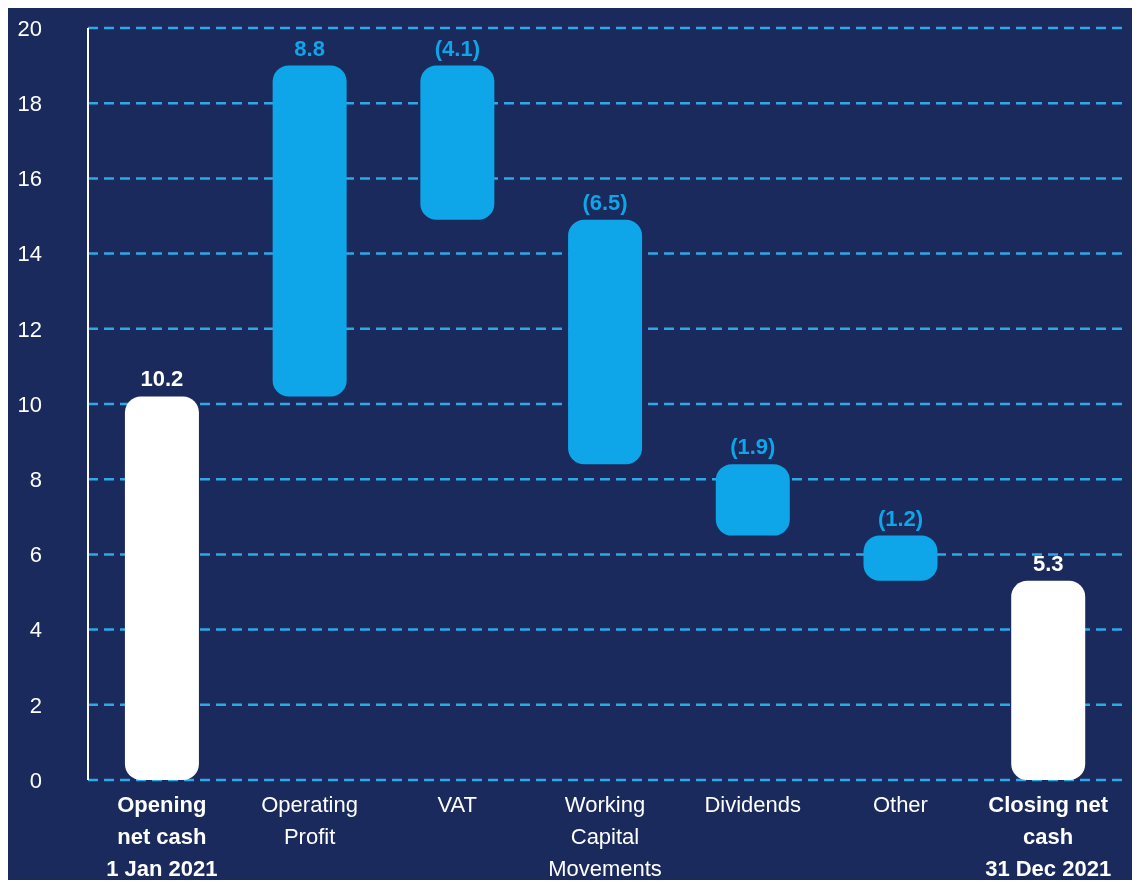 The width and height of the screenshot is (1140, 888). Describe the element at coordinates (457, 804) in the screenshot. I see `x-tick-label: VAT` at that location.